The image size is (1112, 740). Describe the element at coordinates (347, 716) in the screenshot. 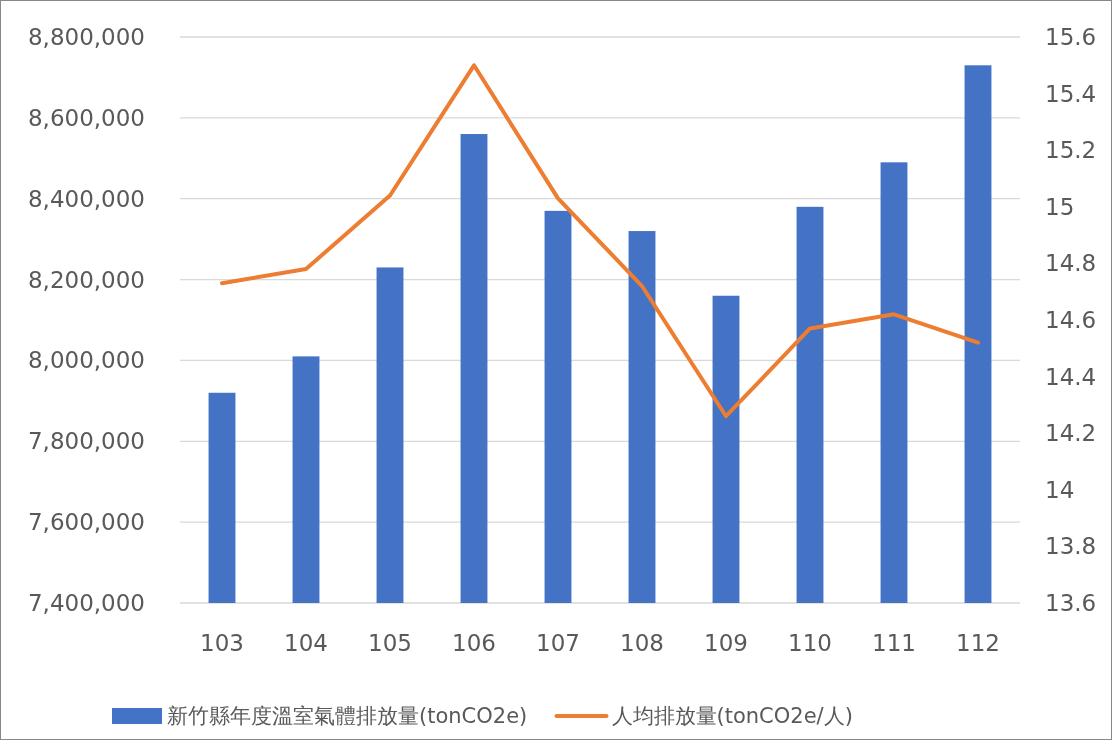

I see `legend-label: 新竹縣年度溫室氣體排放量(tonCO2e)` at that location.